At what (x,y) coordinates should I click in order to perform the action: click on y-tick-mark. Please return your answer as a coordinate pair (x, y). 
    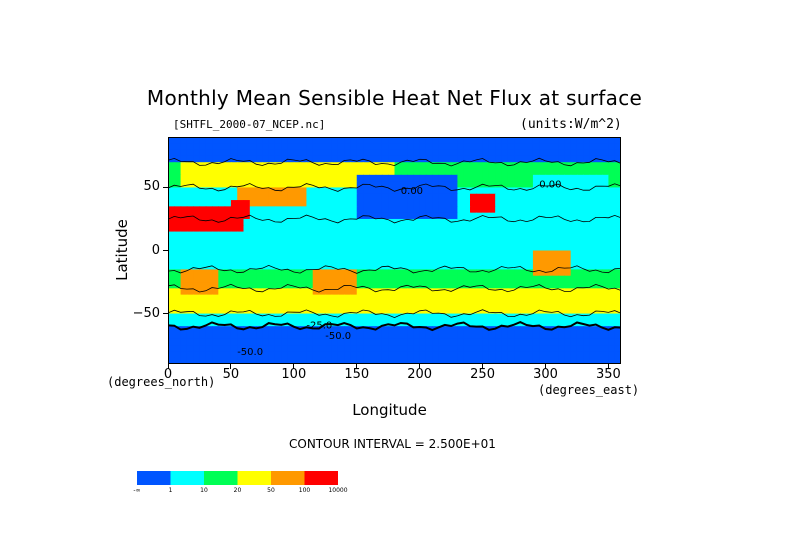
    Looking at the image, I should click on (165, 187).